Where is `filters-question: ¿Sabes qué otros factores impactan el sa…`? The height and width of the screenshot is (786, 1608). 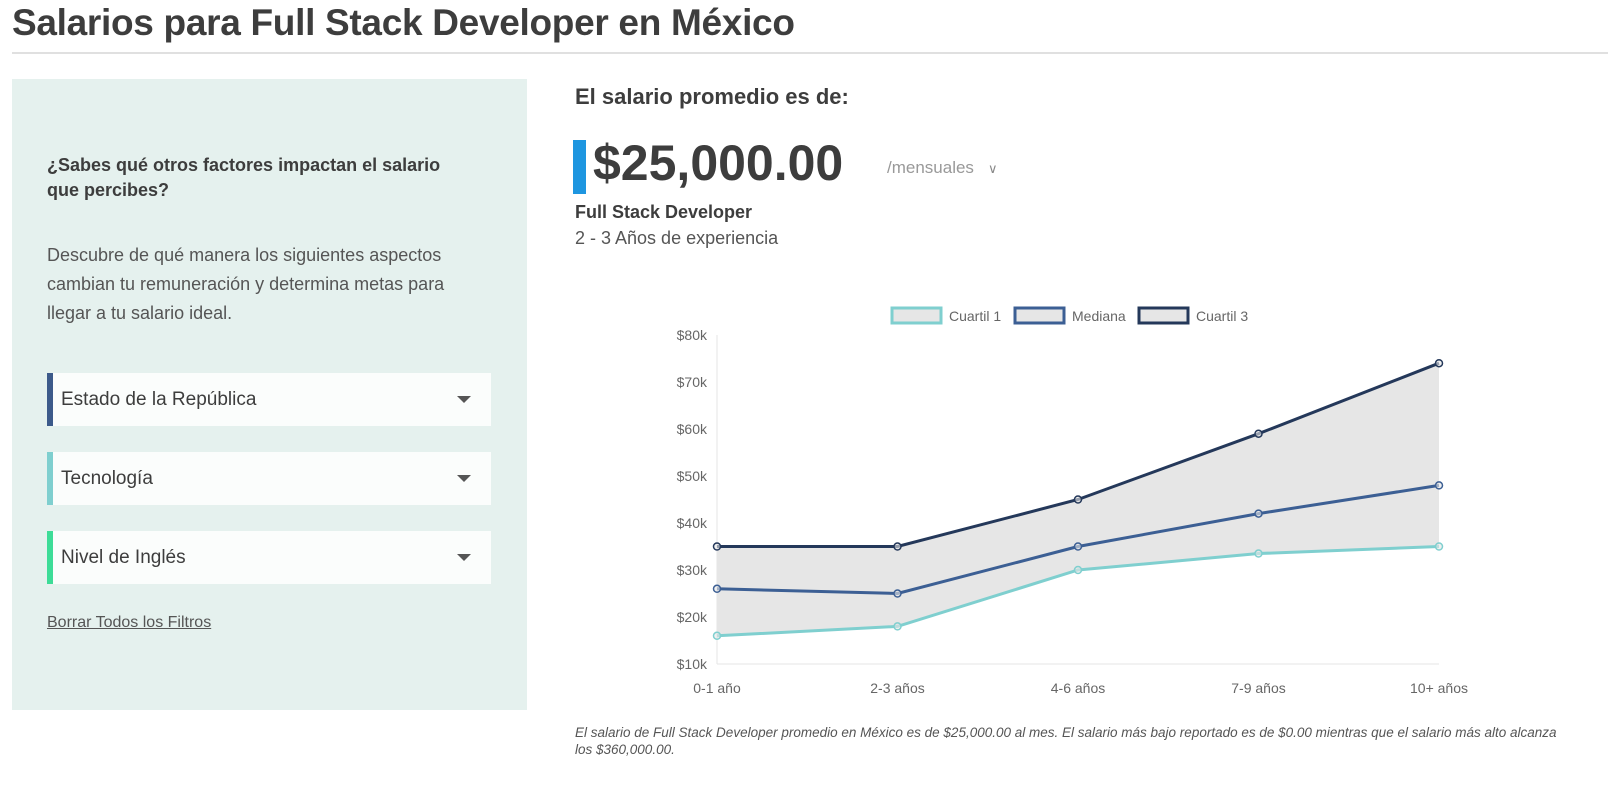 filters-question: ¿Sabes qué otros factores impactan el sa… is located at coordinates (244, 177).